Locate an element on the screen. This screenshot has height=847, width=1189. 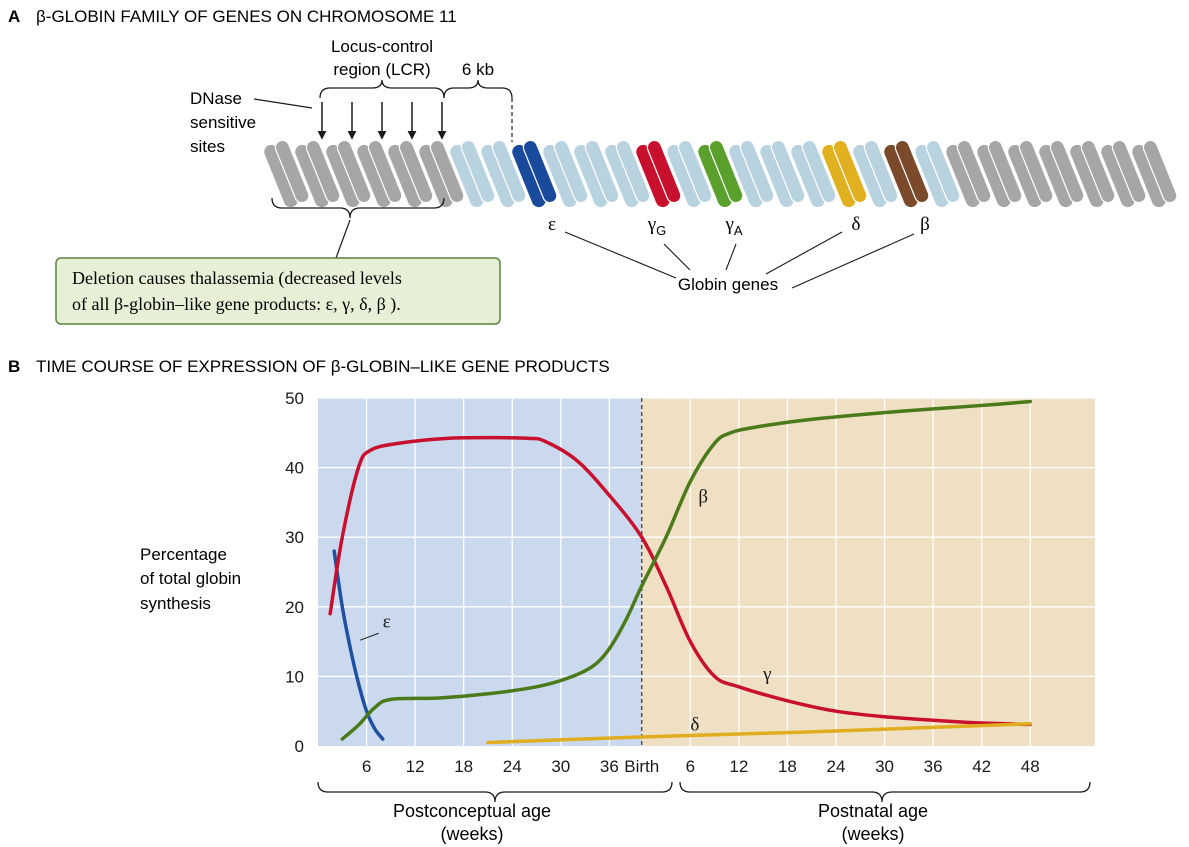
gene-strand-gamma-g-right is located at coordinates (664, 171).